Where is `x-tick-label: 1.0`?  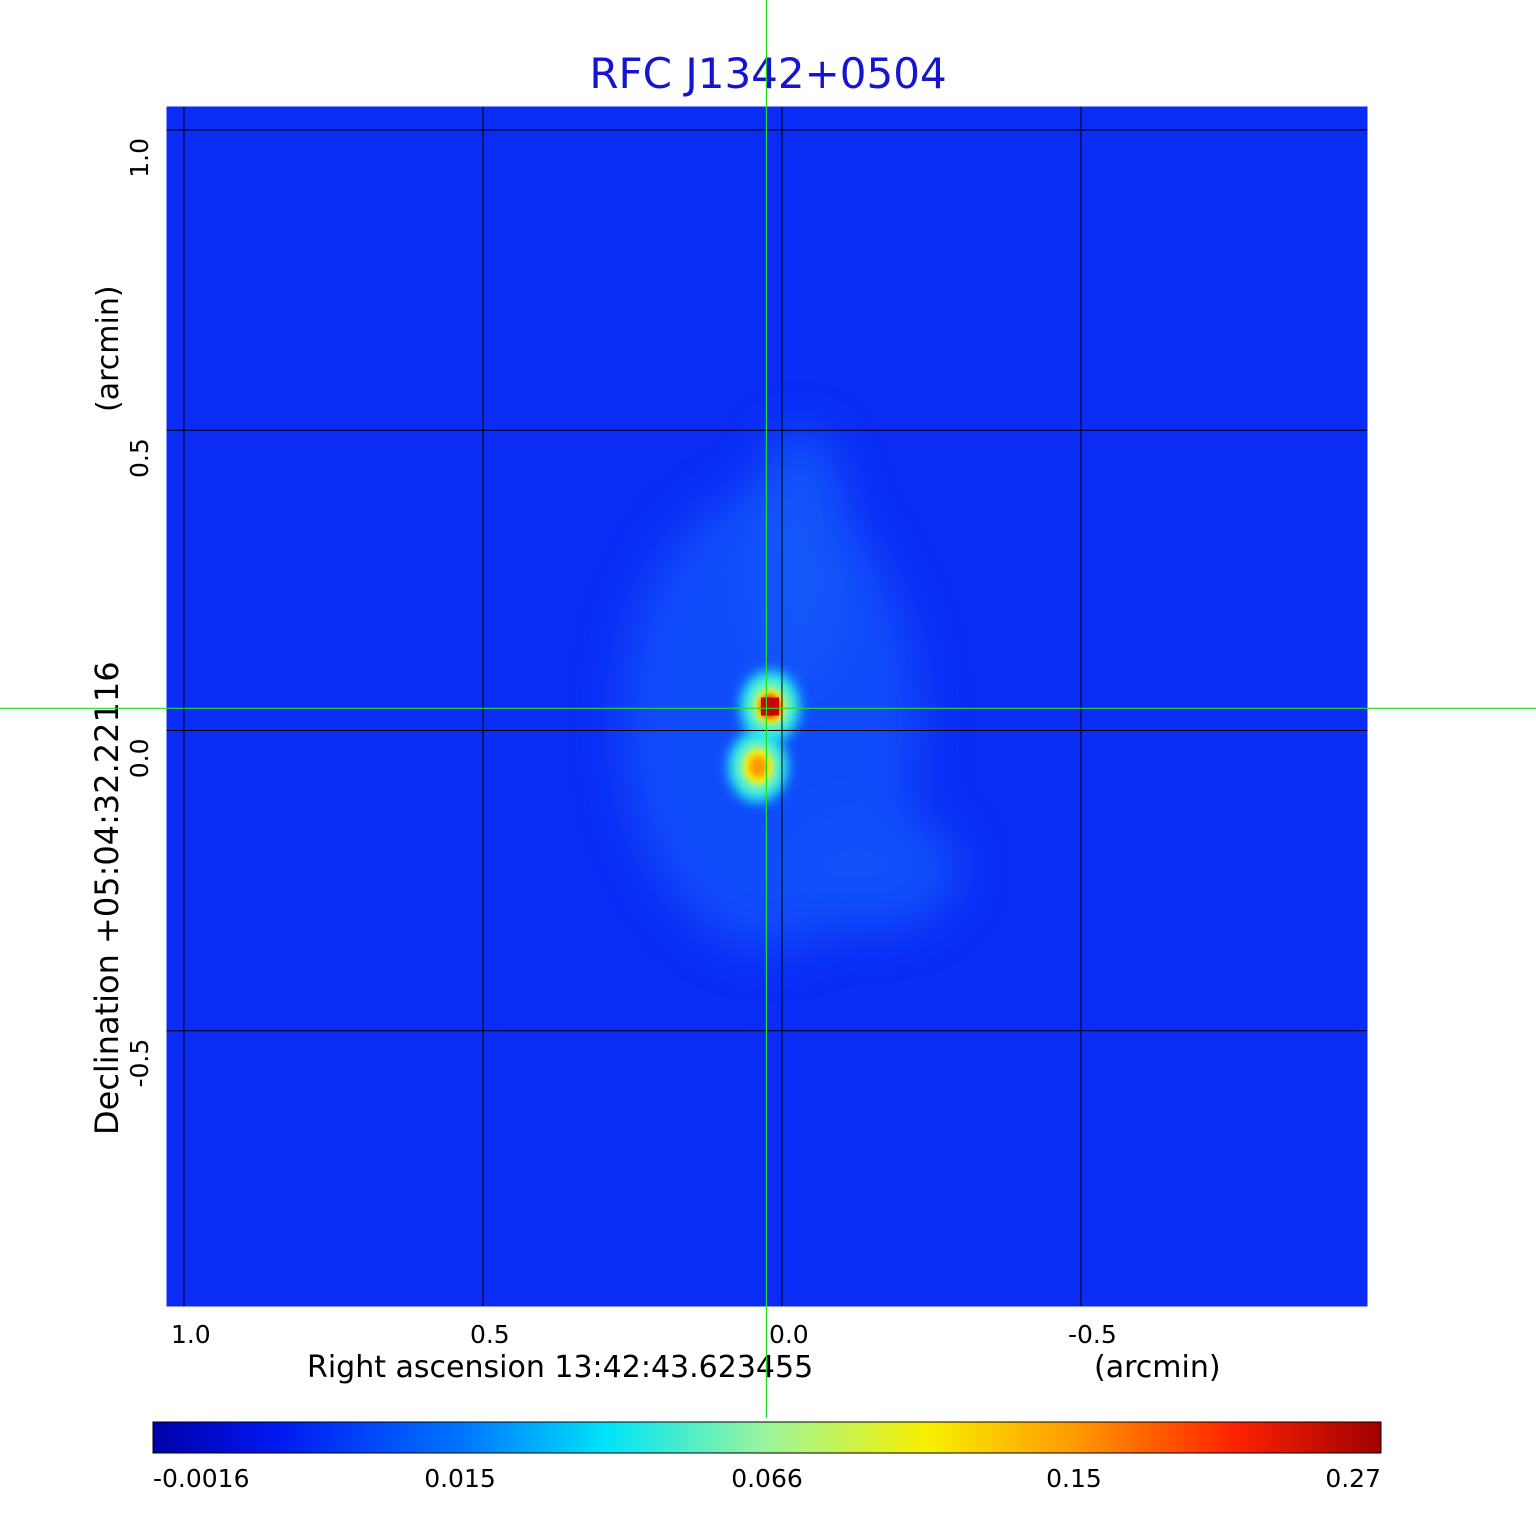 x-tick-label: 1.0 is located at coordinates (191, 1334).